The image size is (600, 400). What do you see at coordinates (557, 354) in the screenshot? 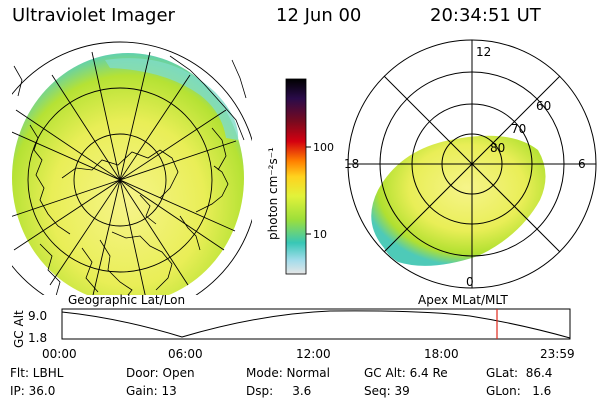
I see `timeline-xtick-4: 23:59` at bounding box center [557, 354].